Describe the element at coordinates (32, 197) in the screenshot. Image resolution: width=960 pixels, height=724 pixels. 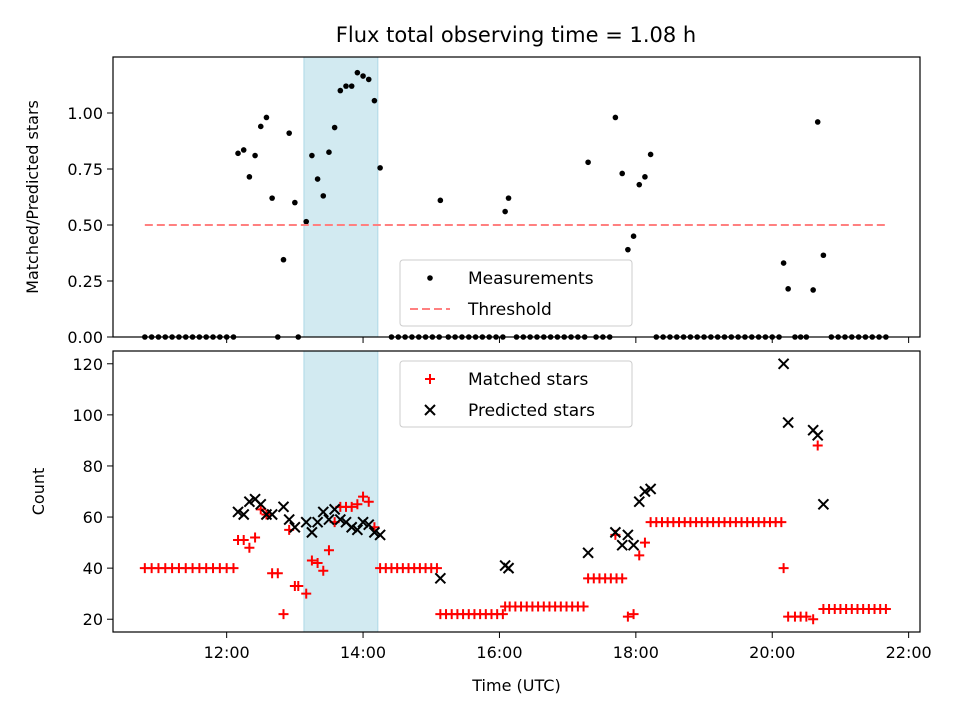
I see `ratio-y-axis-label: Matched/Predicted stars` at that location.